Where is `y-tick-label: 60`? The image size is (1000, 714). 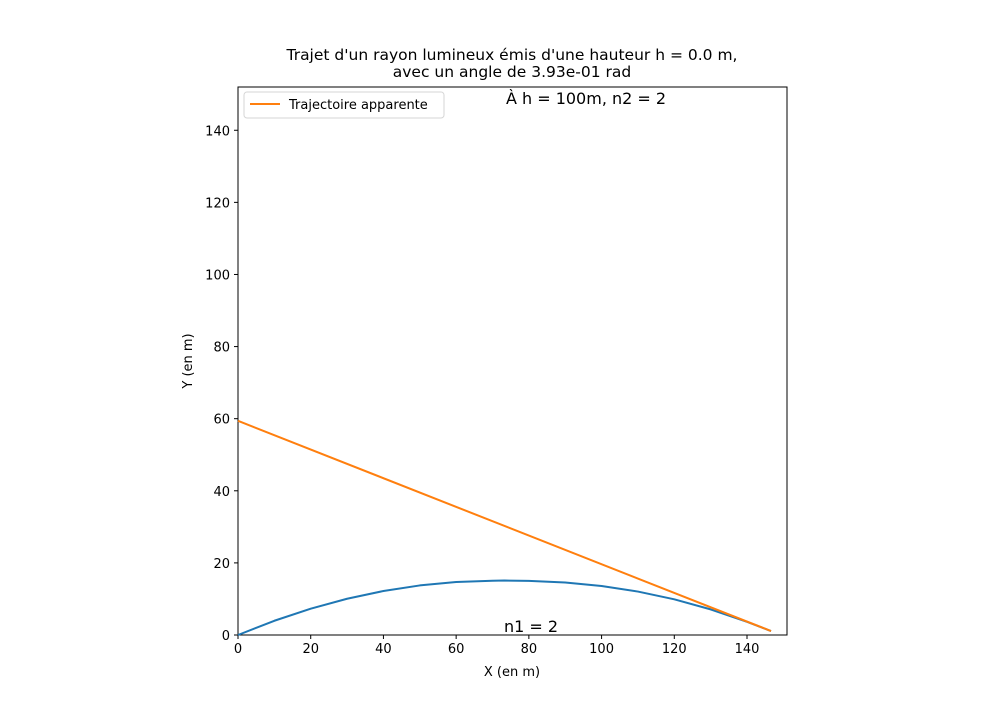
y-tick-label: 60 is located at coordinates (221, 420).